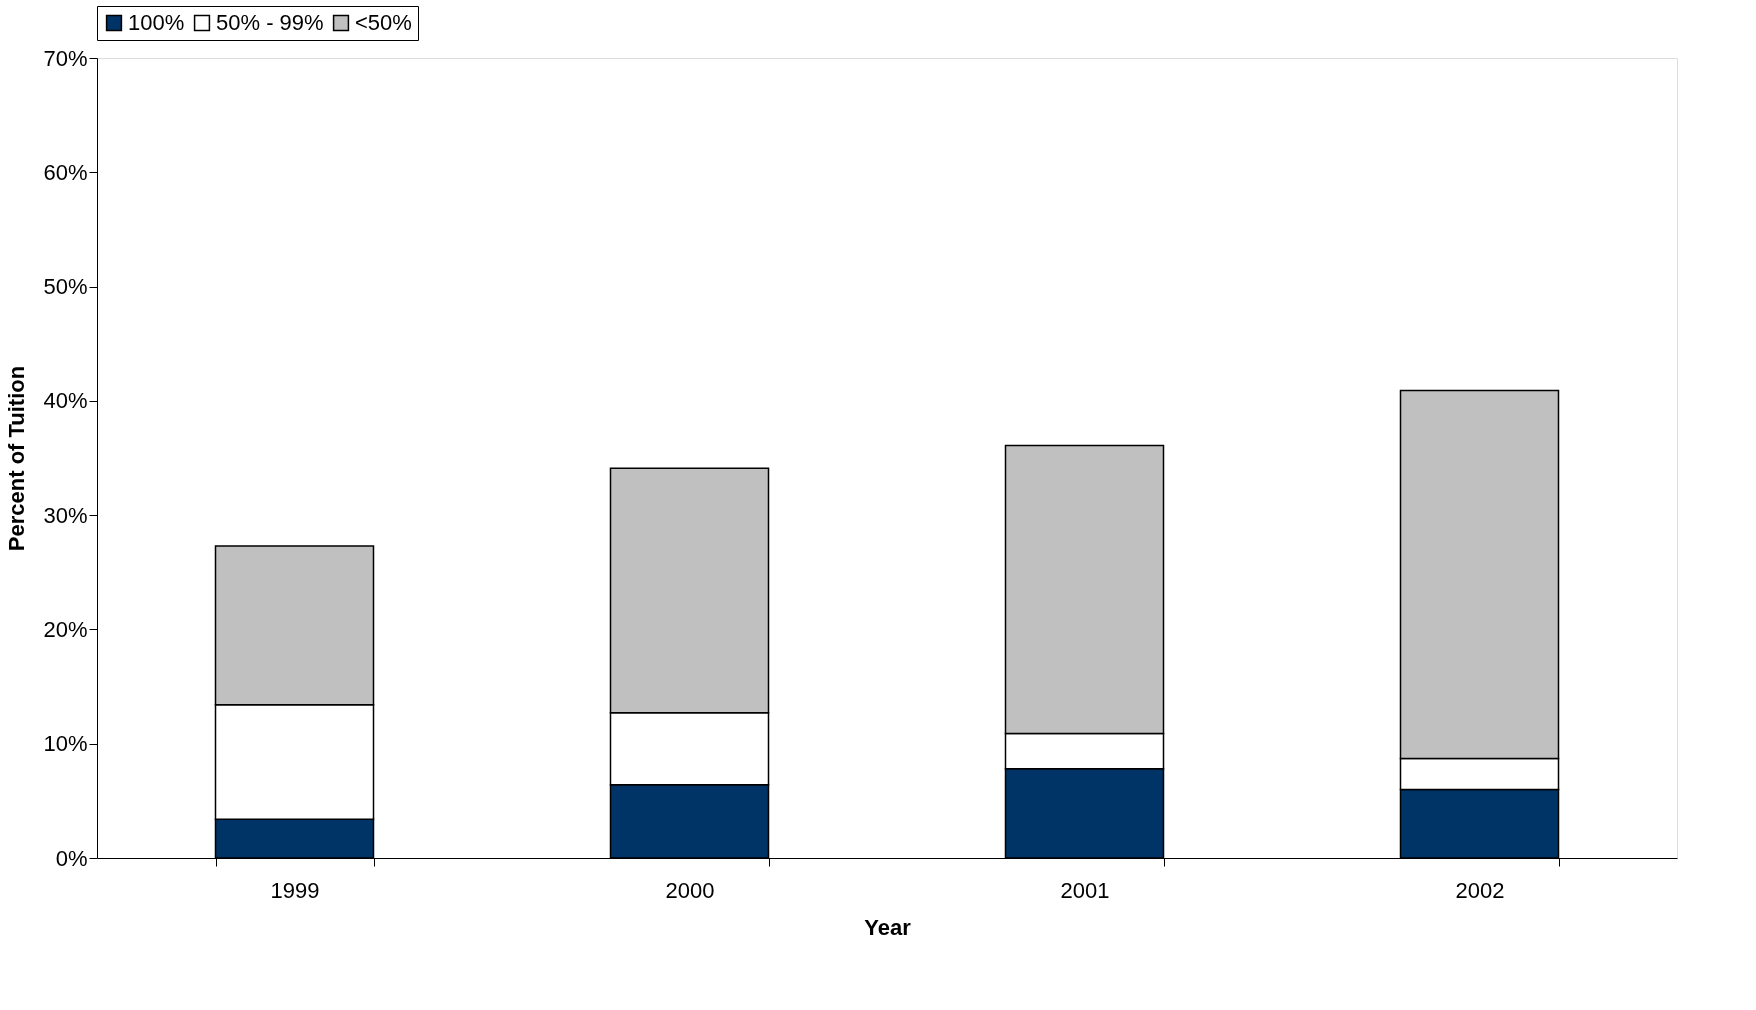 This screenshot has height=1010, width=1756. I want to click on y-tick-label: 40%, so click(65, 401).